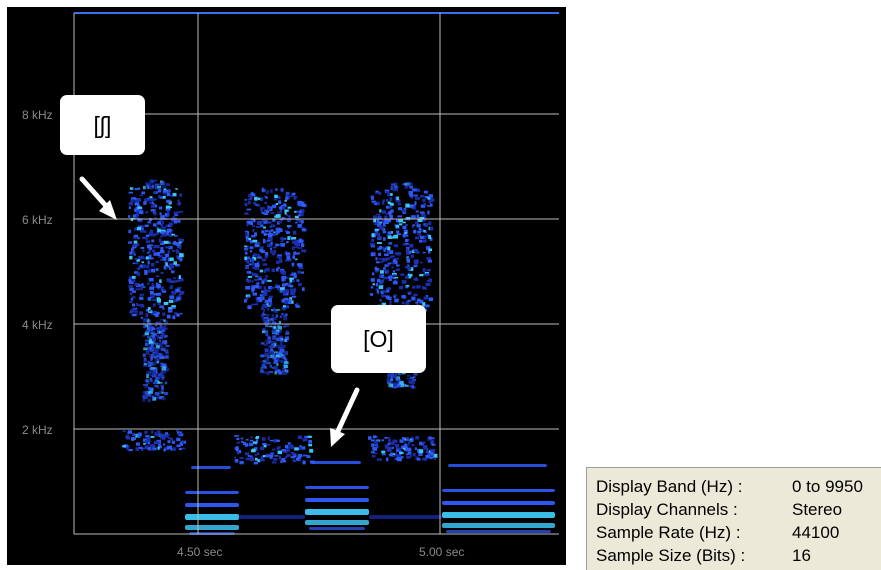 This screenshot has width=881, height=570. I want to click on sh-phoneme-callout: [ʃ], so click(102, 125).